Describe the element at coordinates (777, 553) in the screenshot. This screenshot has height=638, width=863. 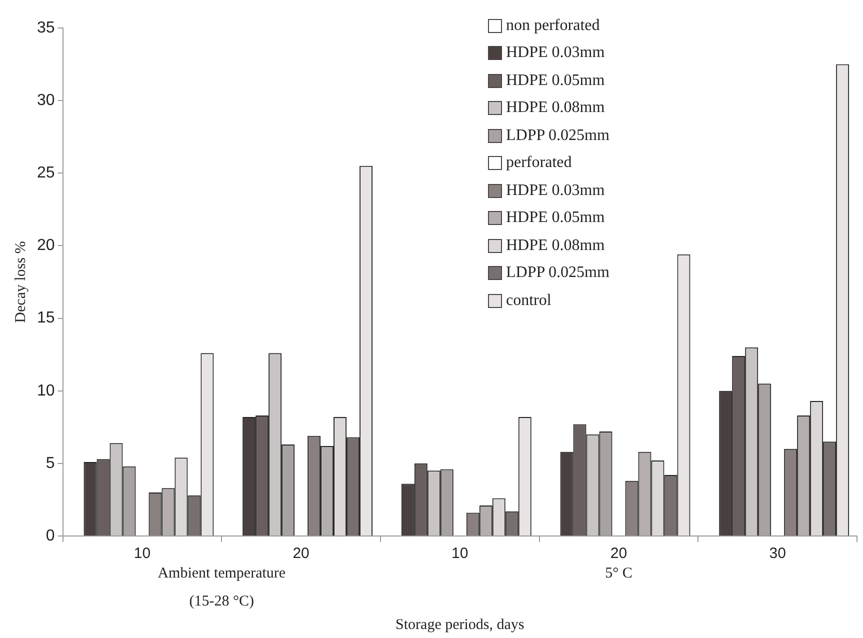
I see `x-tick-label: 30` at that location.